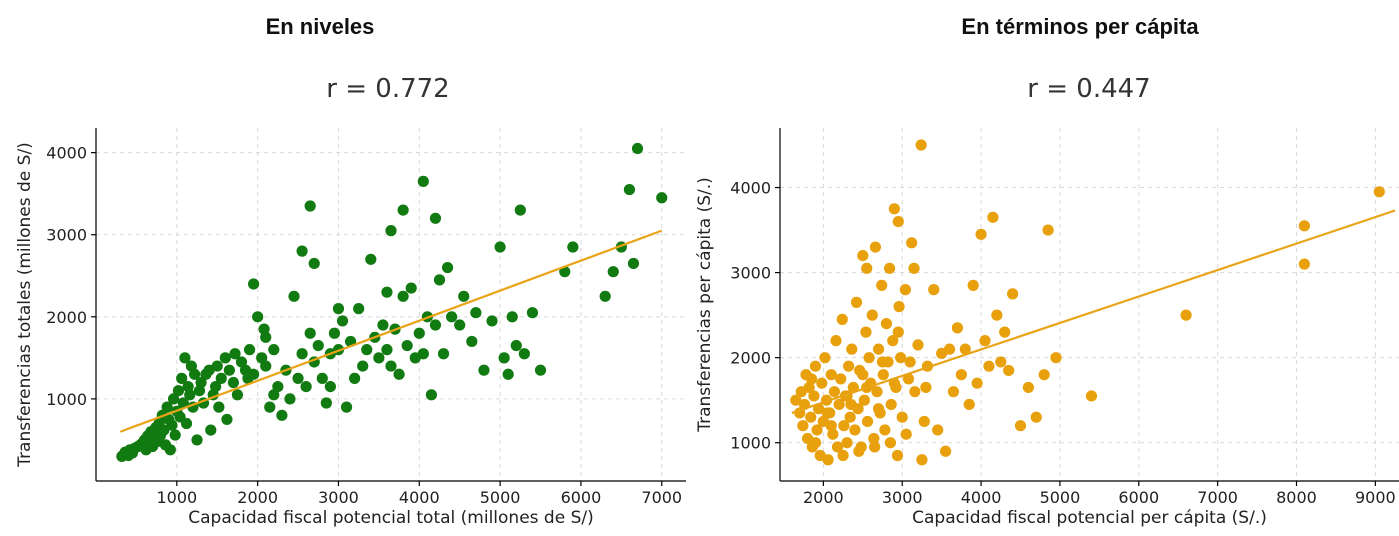 The width and height of the screenshot is (1399, 536). I want to click on chart-subtitle: r = 0.772, so click(387, 89).